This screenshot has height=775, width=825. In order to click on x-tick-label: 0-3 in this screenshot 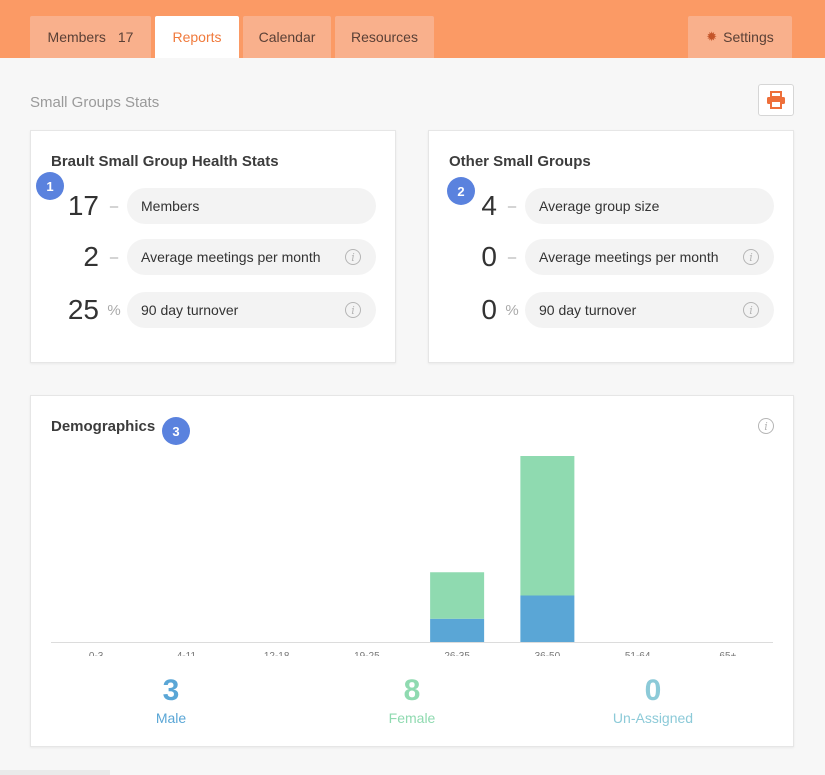, I will do `click(96, 653)`.